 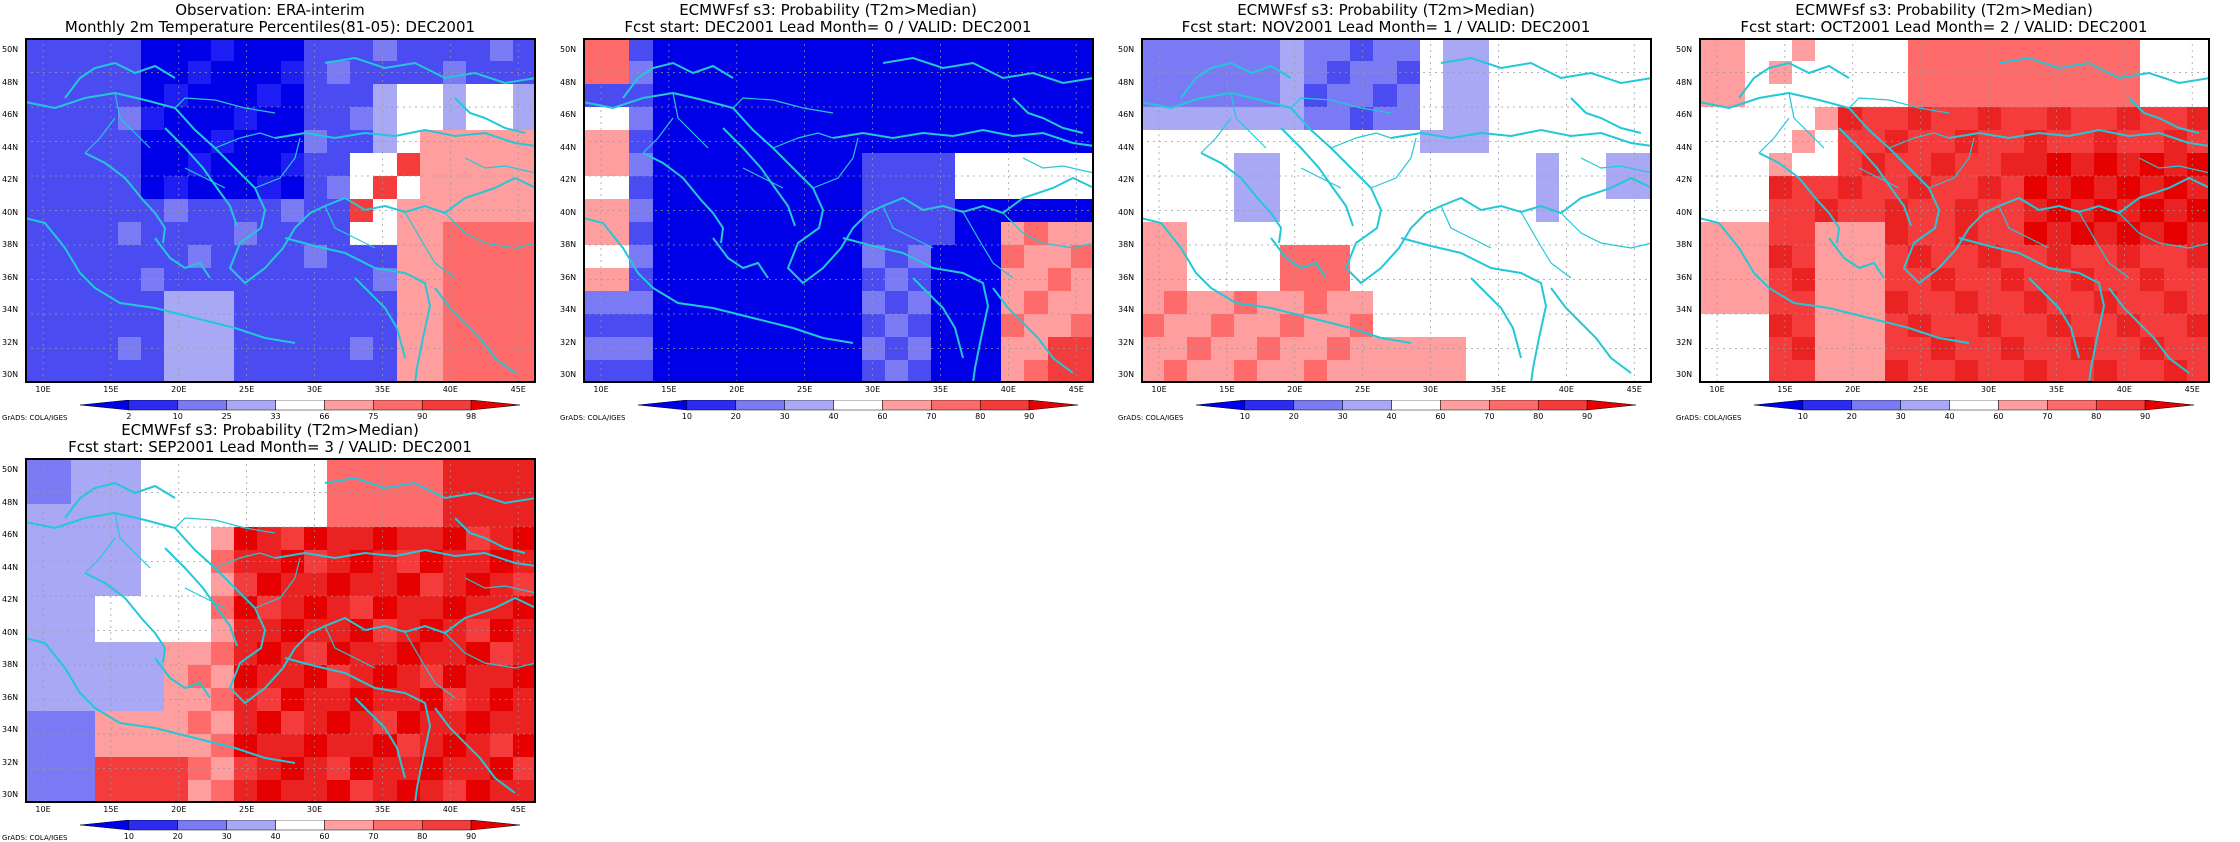 What do you see at coordinates (1634, 389) in the screenshot?
I see `longitude-label: 45E` at bounding box center [1634, 389].